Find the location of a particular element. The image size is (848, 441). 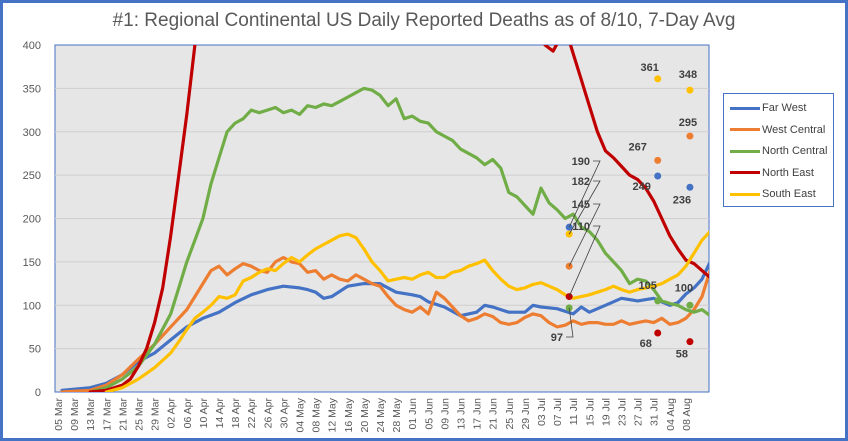

legend-item: South East is located at coordinates (773, 194).